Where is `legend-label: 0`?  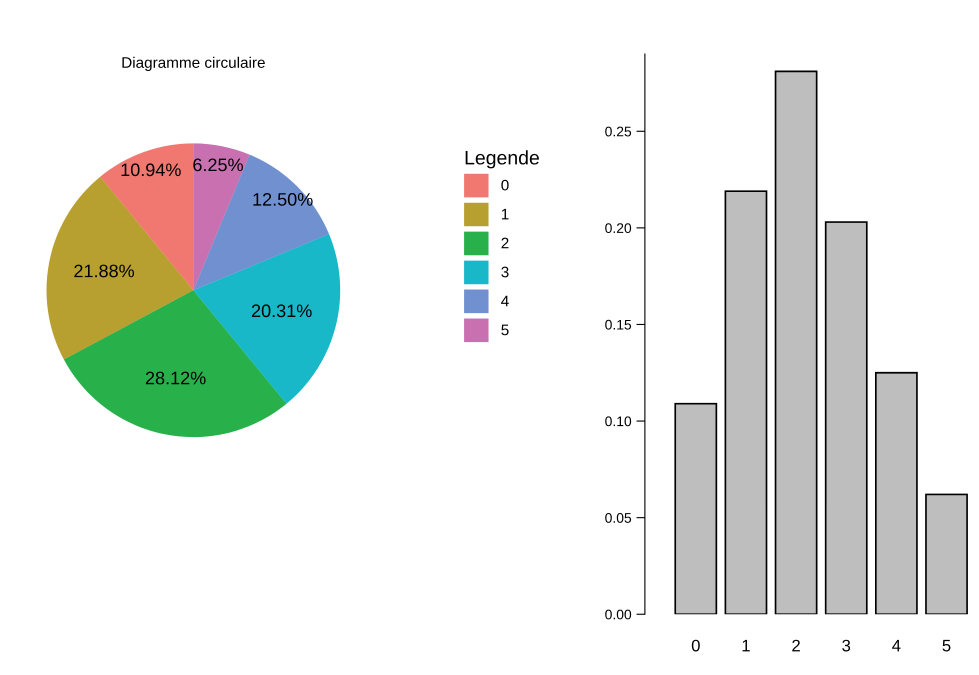 legend-label: 0 is located at coordinates (505, 185).